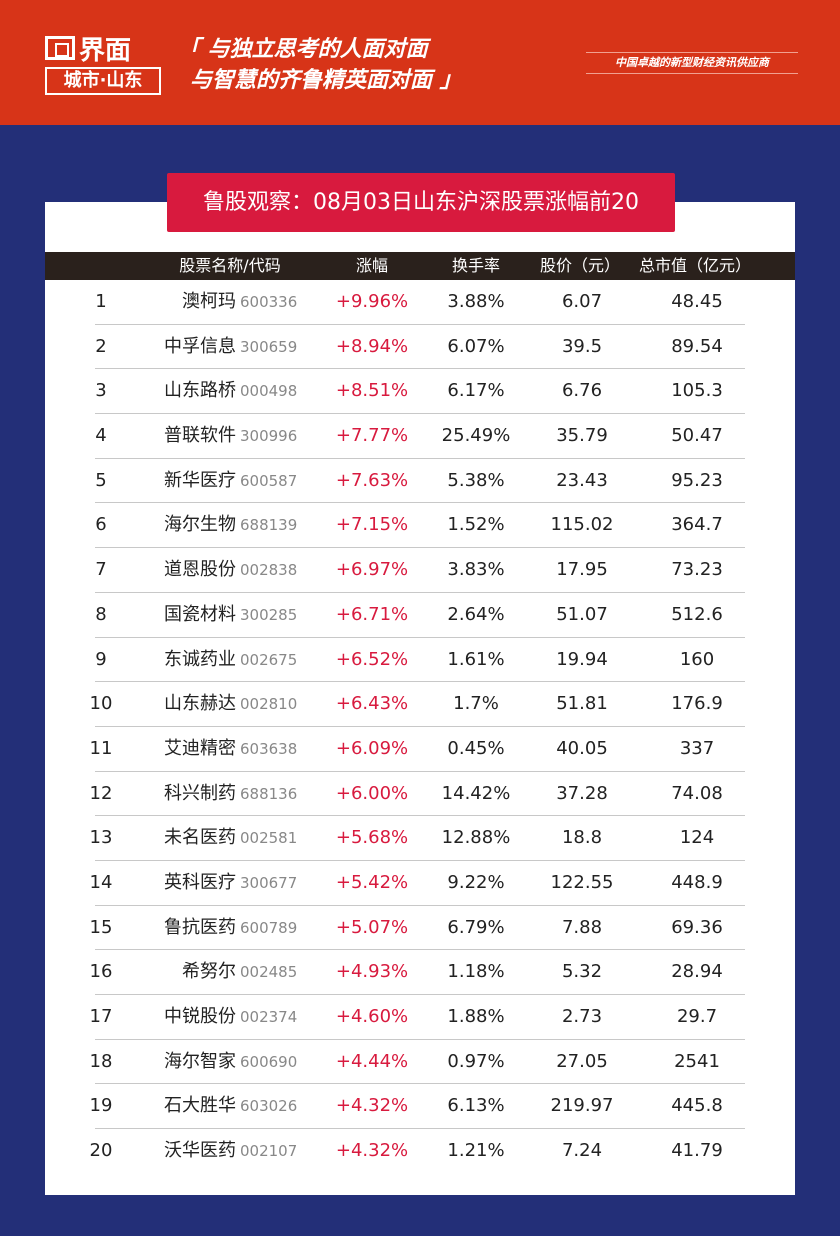 The image size is (840, 1236). What do you see at coordinates (476, 793) in the screenshot?
I see `cell-turnover: 14.42%` at bounding box center [476, 793].